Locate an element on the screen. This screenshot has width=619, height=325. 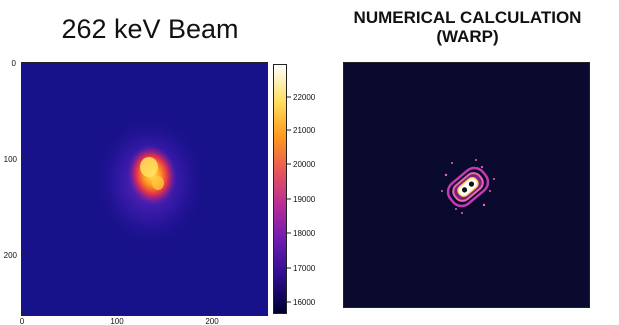
cb-label-22000: 22000 is located at coordinates (304, 97).